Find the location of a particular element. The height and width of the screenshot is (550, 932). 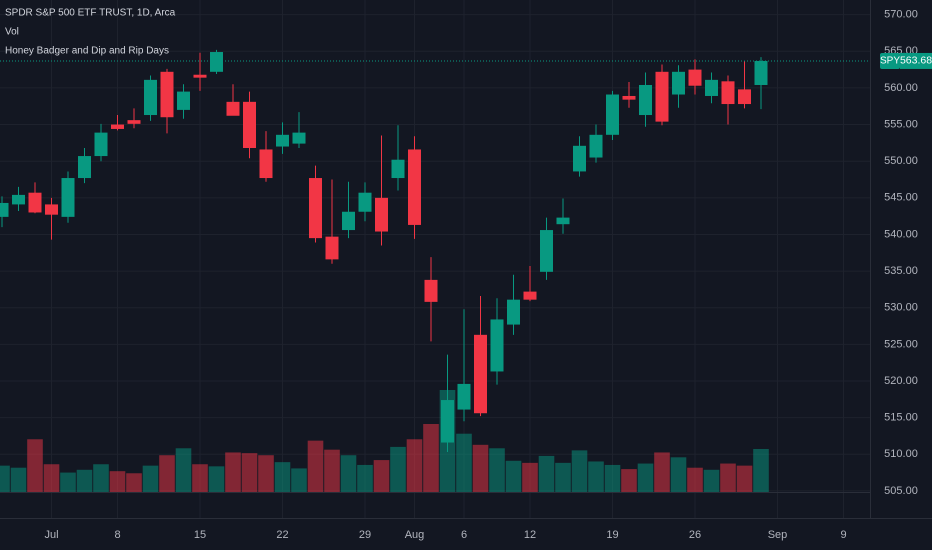

x-tick-label: 12 is located at coordinates (530, 535).